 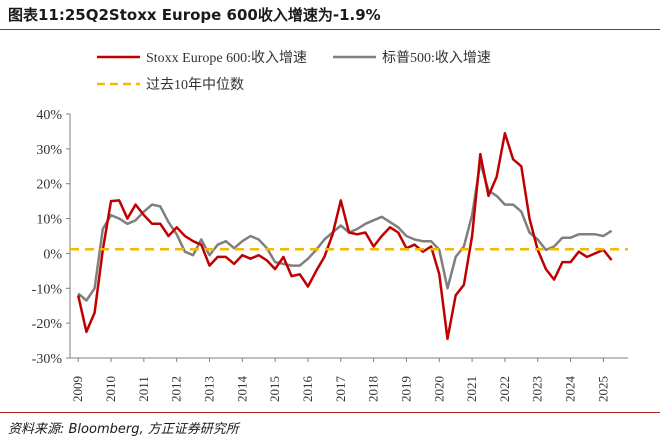 I want to click on y-tick-label: 20%, so click(x=49, y=185).